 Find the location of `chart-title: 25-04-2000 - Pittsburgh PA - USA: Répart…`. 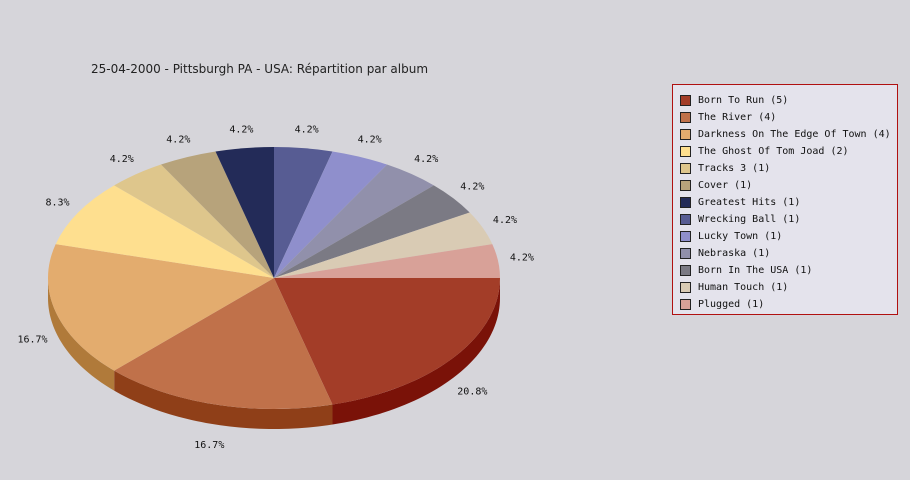

chart-title: 25-04-2000 - Pittsburgh PA - USA: Répart… is located at coordinates (260, 69).